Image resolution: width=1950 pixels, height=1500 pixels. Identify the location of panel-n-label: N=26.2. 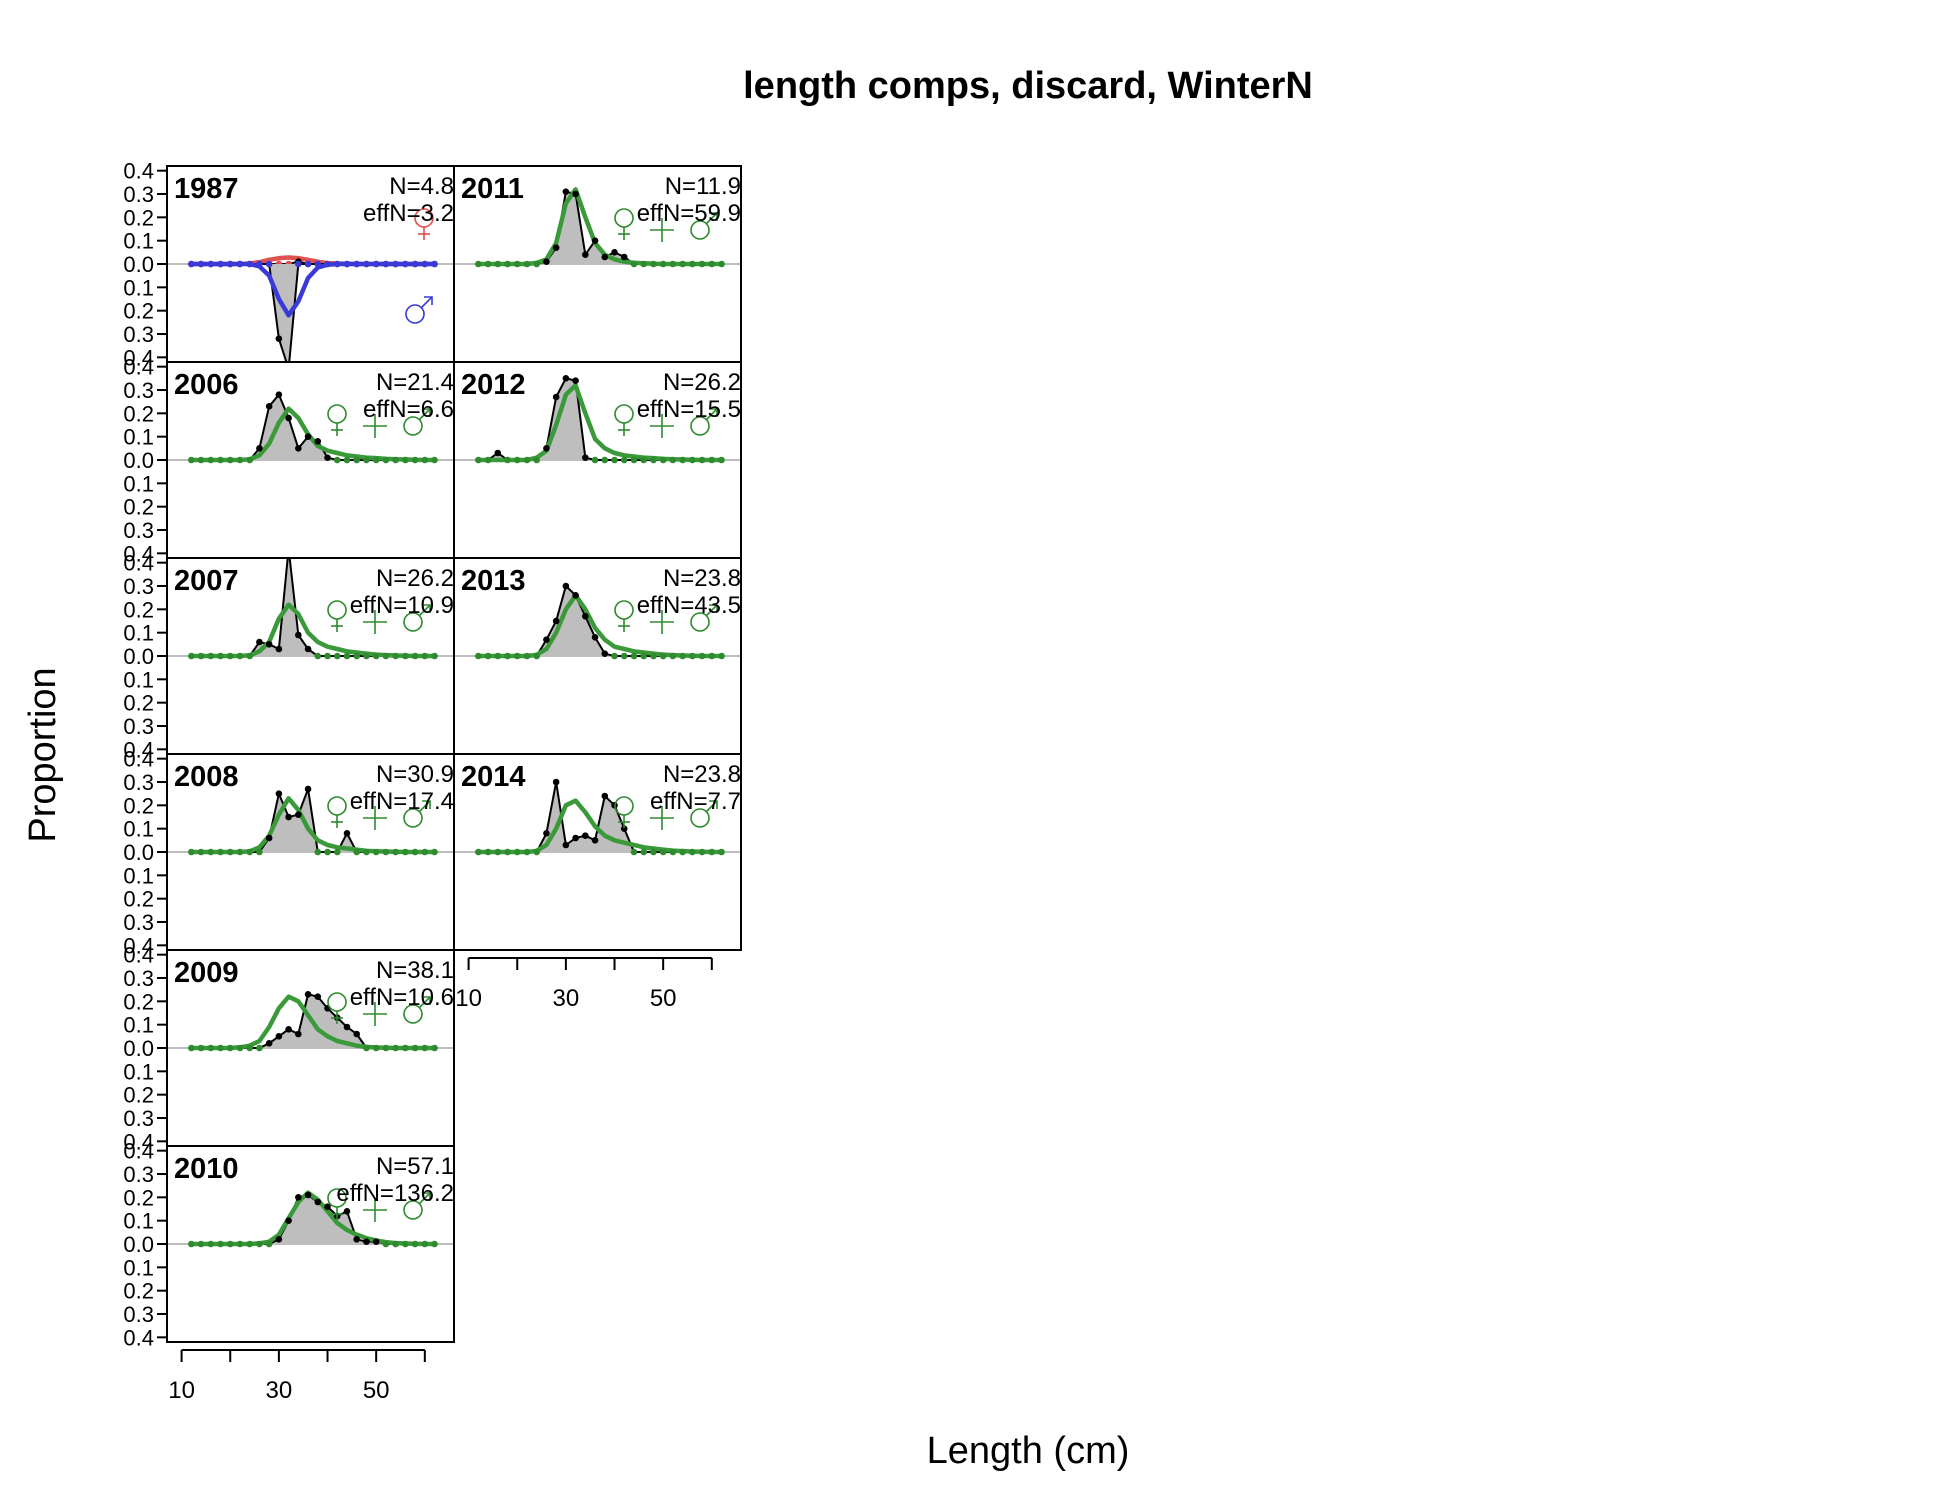
(702, 382).